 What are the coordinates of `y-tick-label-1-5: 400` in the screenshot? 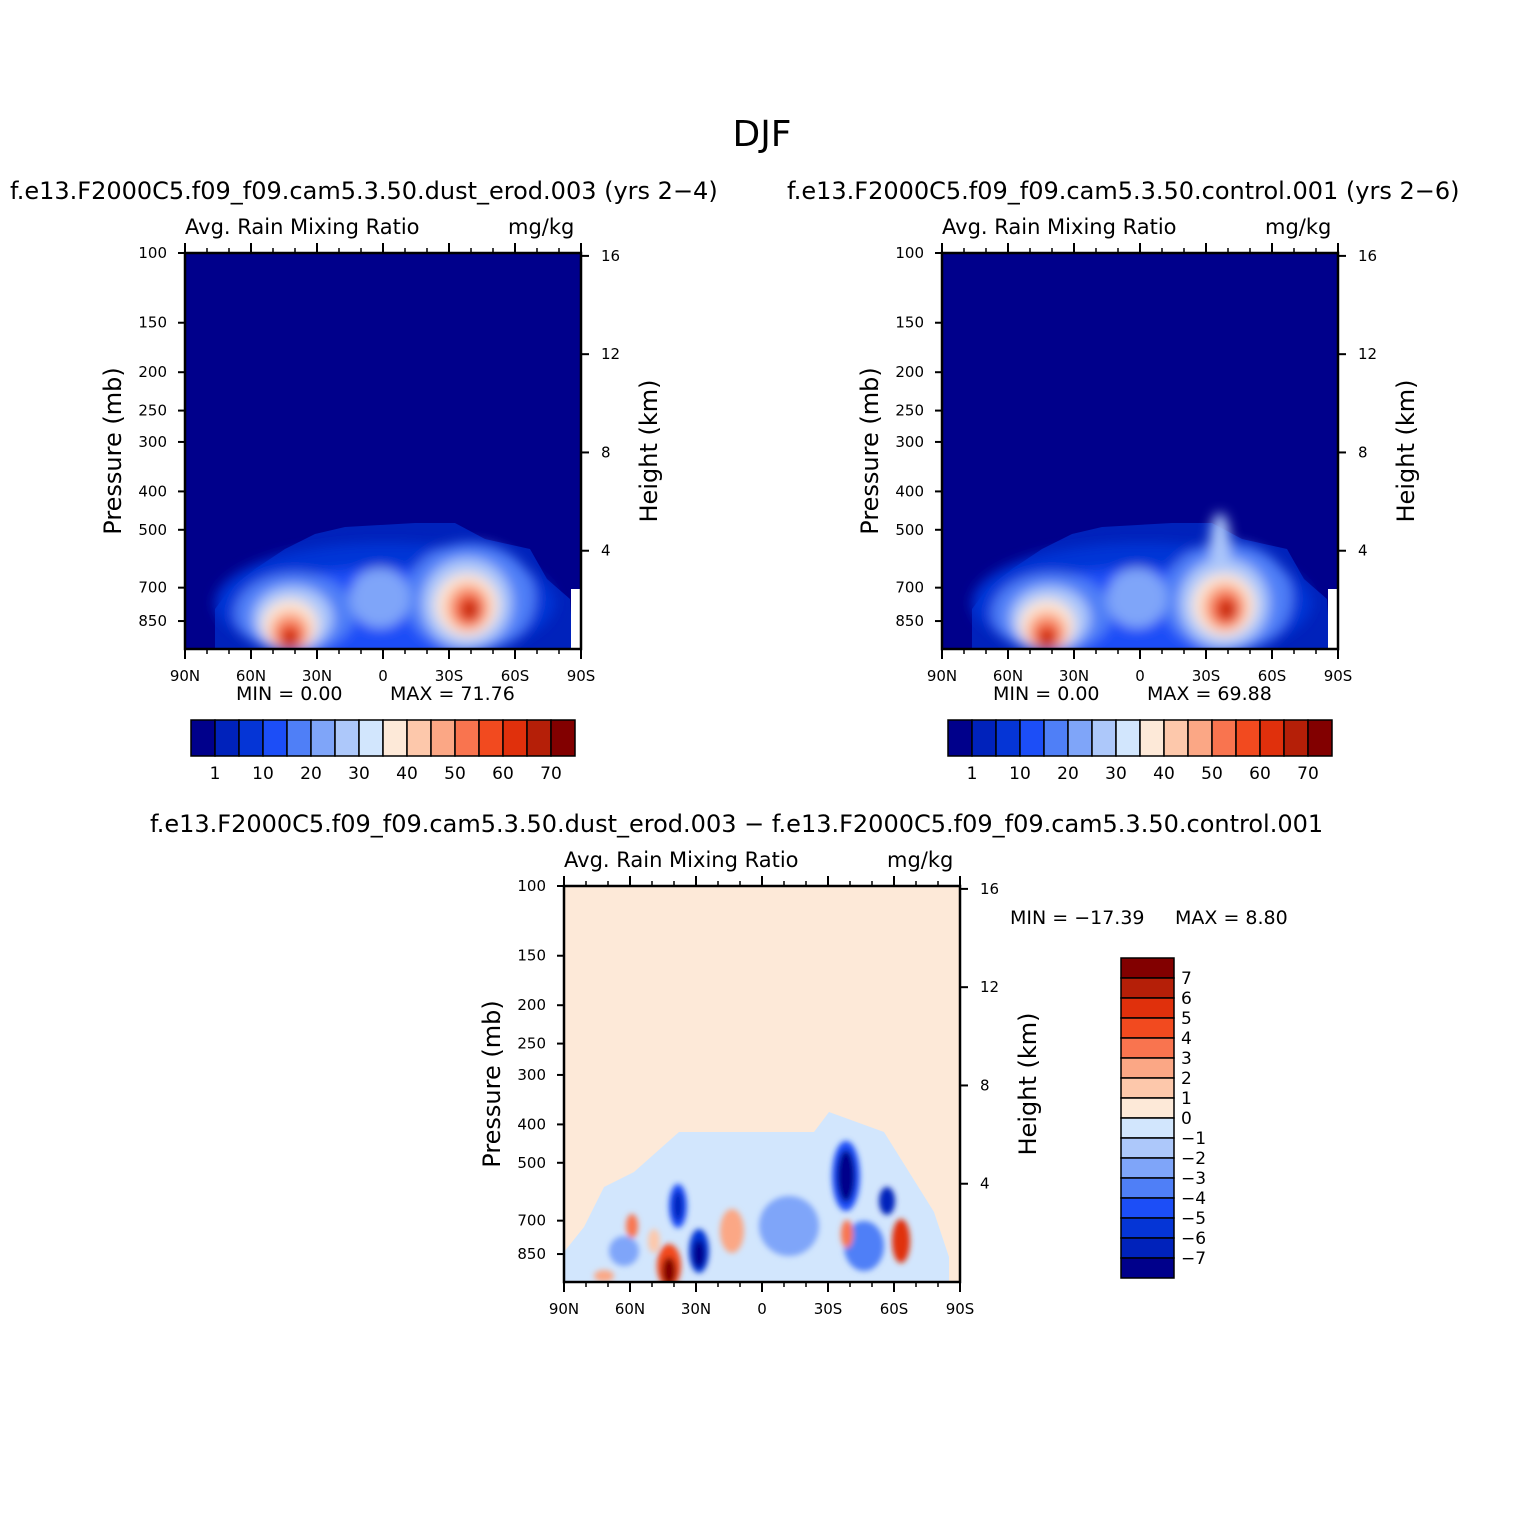 It's located at (152, 491).